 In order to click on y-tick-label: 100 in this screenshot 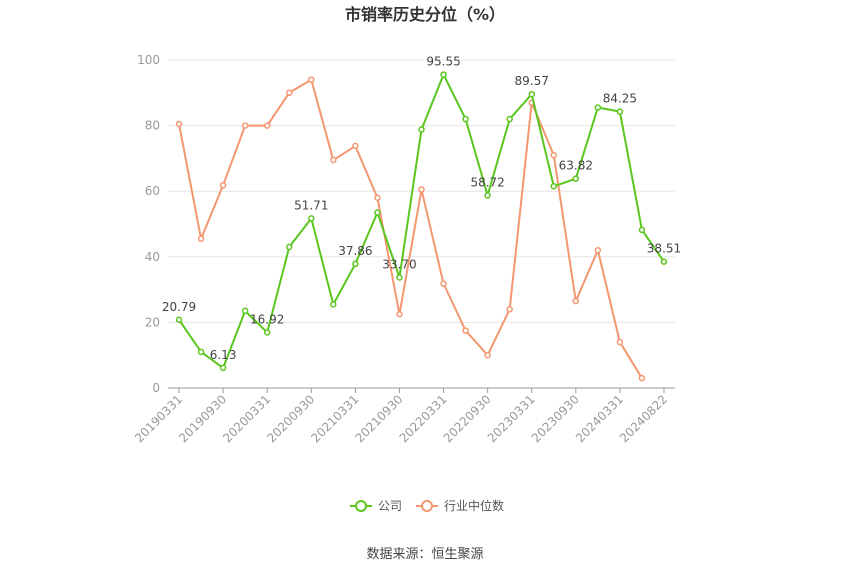, I will do `click(148, 60)`.